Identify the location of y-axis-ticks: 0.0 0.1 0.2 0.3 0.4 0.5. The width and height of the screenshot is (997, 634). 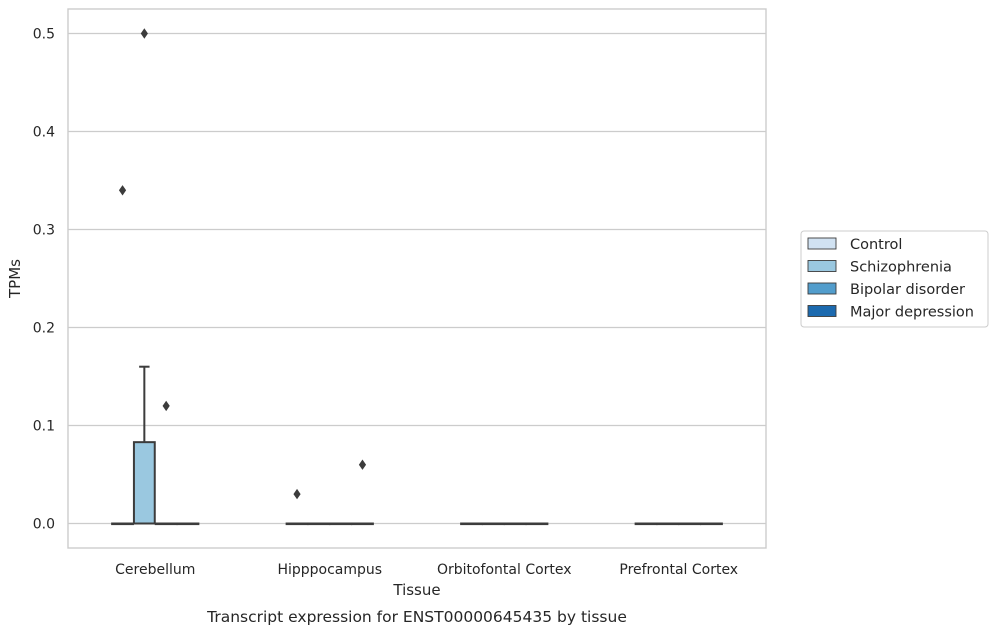
(44, 280).